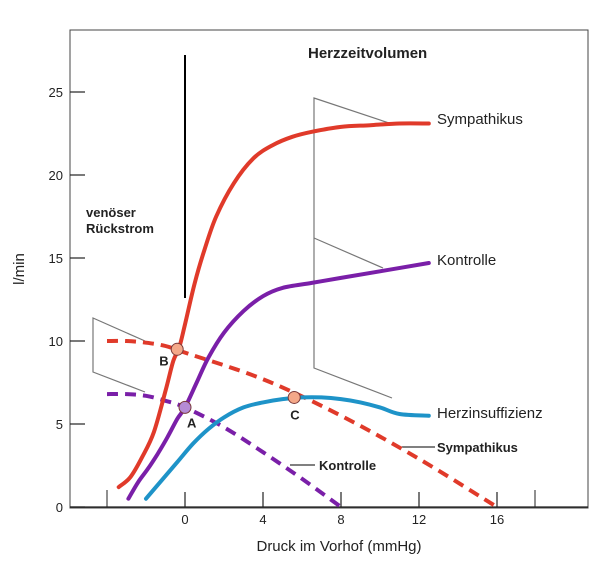 This screenshot has width=604, height=570. I want to click on venous-return-label-line1: venöser, so click(111, 212).